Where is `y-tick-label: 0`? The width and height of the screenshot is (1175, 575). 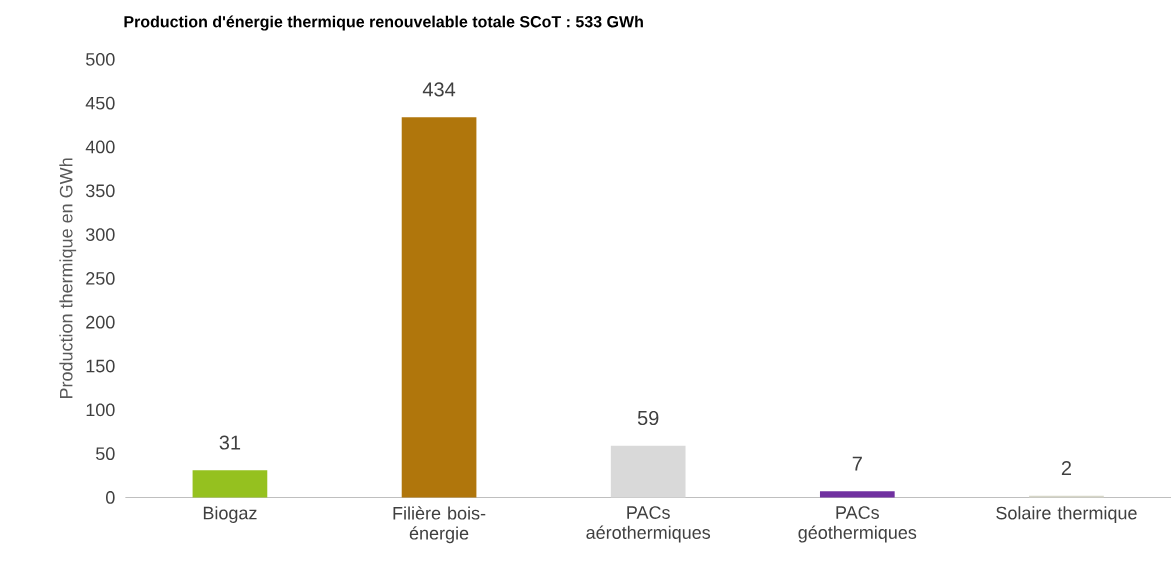 y-tick-label: 0 is located at coordinates (110, 497).